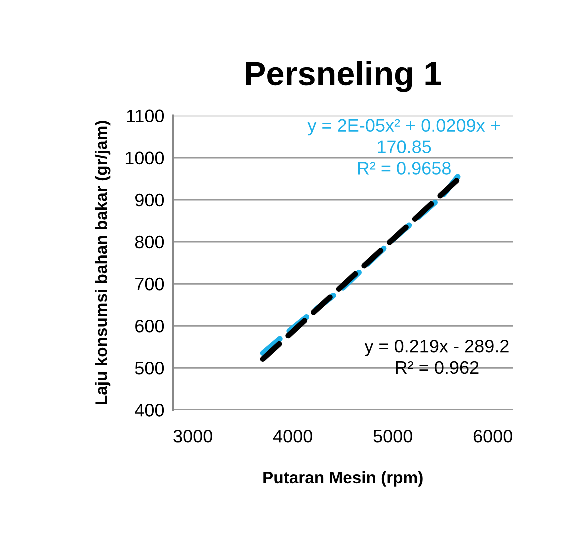 This screenshot has width=562, height=549. I want to click on annotation: y = 0.219x - 289.2 R² = 0.962, so click(436, 357).